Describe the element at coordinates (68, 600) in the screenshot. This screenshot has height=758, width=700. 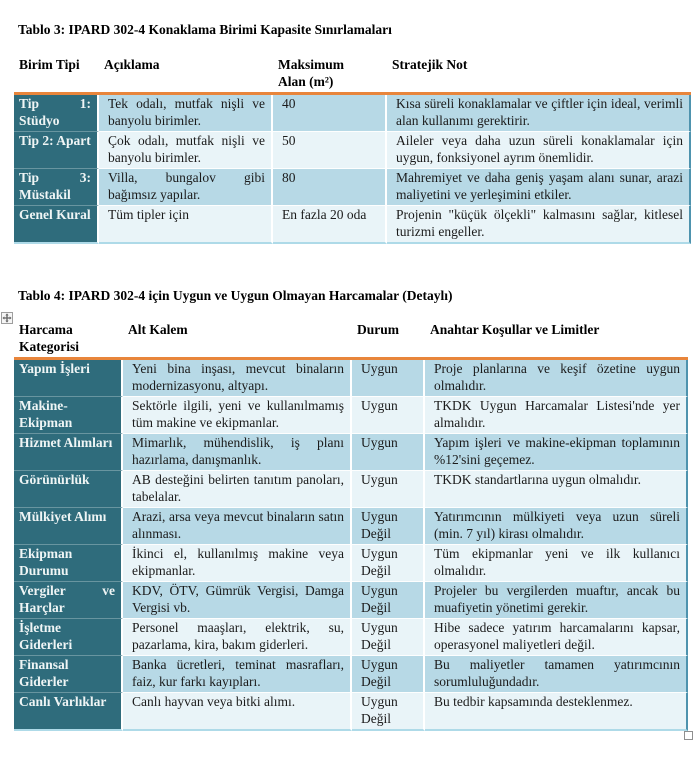
I see `expense-category-cell: Vergiler ve Harçlar` at that location.